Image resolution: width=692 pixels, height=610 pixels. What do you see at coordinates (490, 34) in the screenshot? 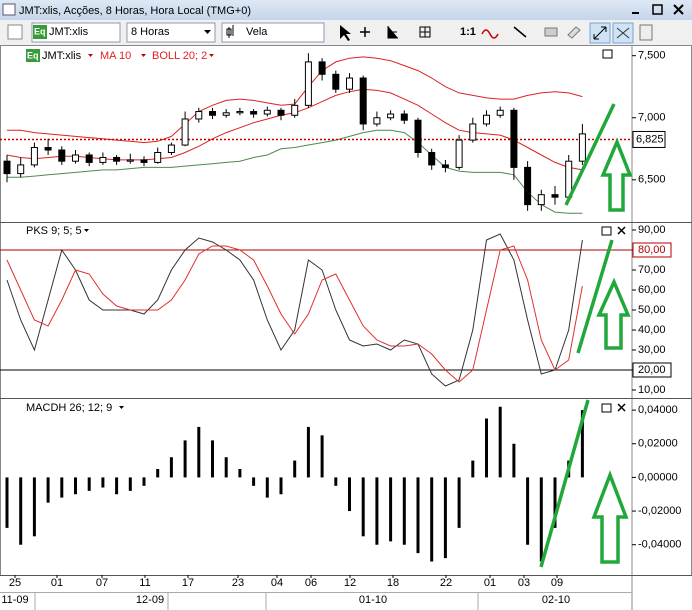
I see `indicator-tool` at bounding box center [490, 34].